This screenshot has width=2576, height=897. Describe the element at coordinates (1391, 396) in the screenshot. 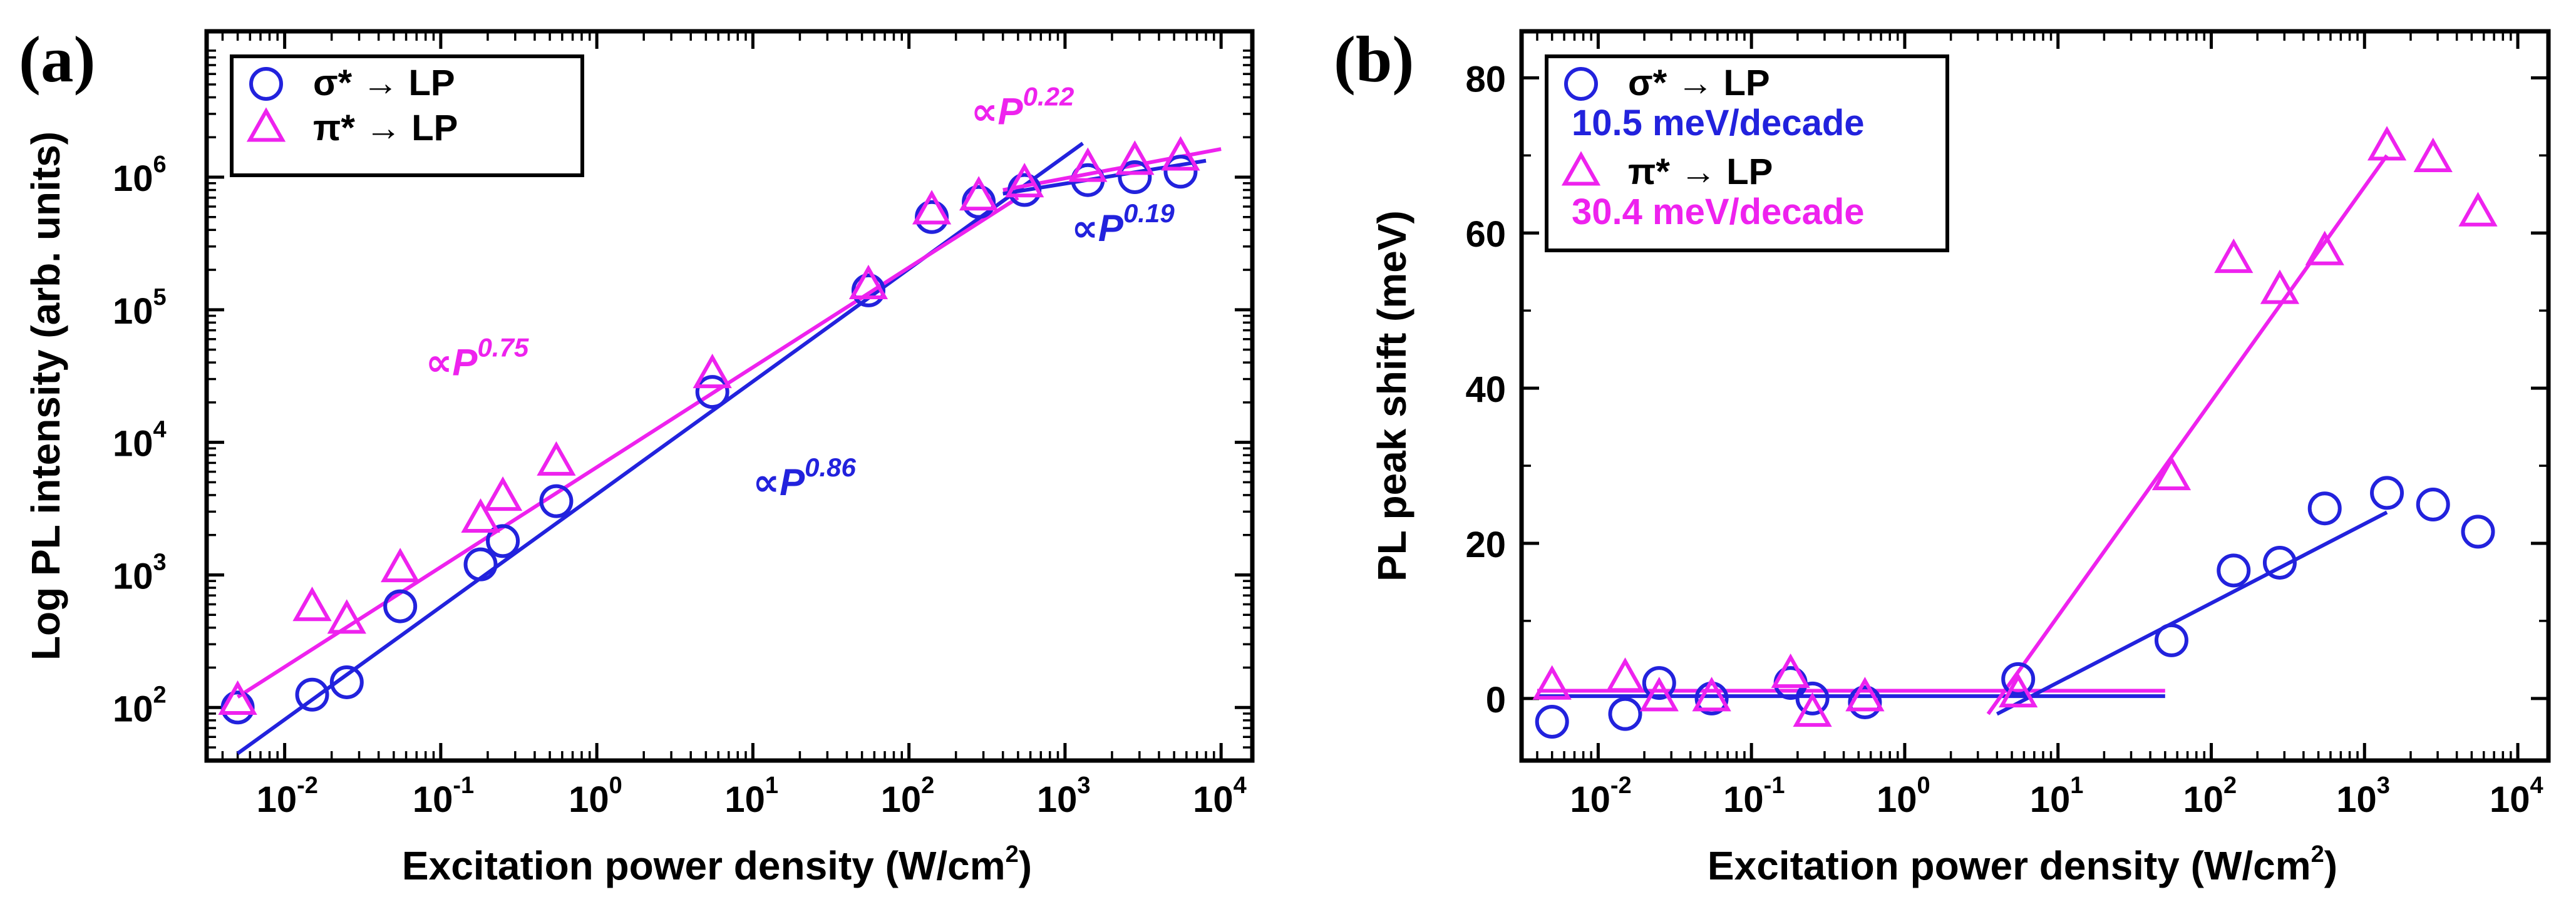

I see `y-axis-title: PL peak shift (meV)` at that location.